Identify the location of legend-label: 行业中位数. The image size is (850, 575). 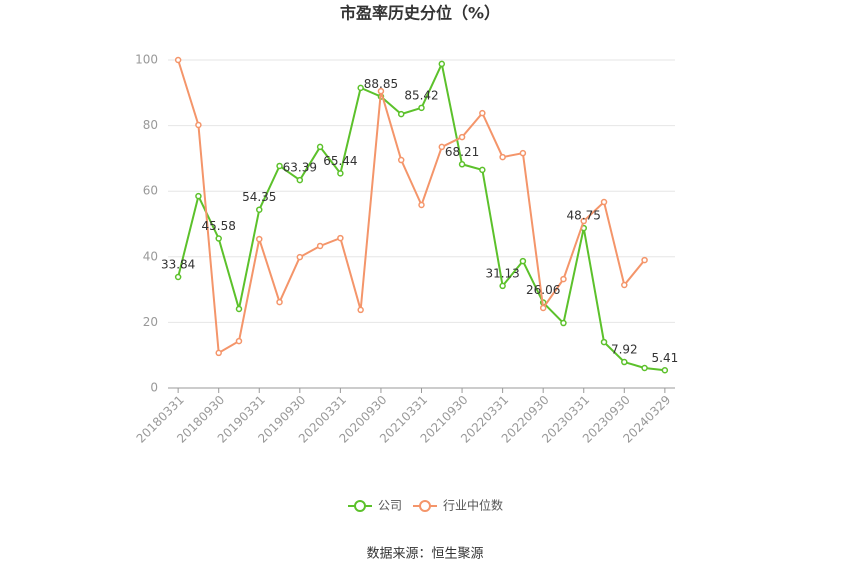
(473, 505).